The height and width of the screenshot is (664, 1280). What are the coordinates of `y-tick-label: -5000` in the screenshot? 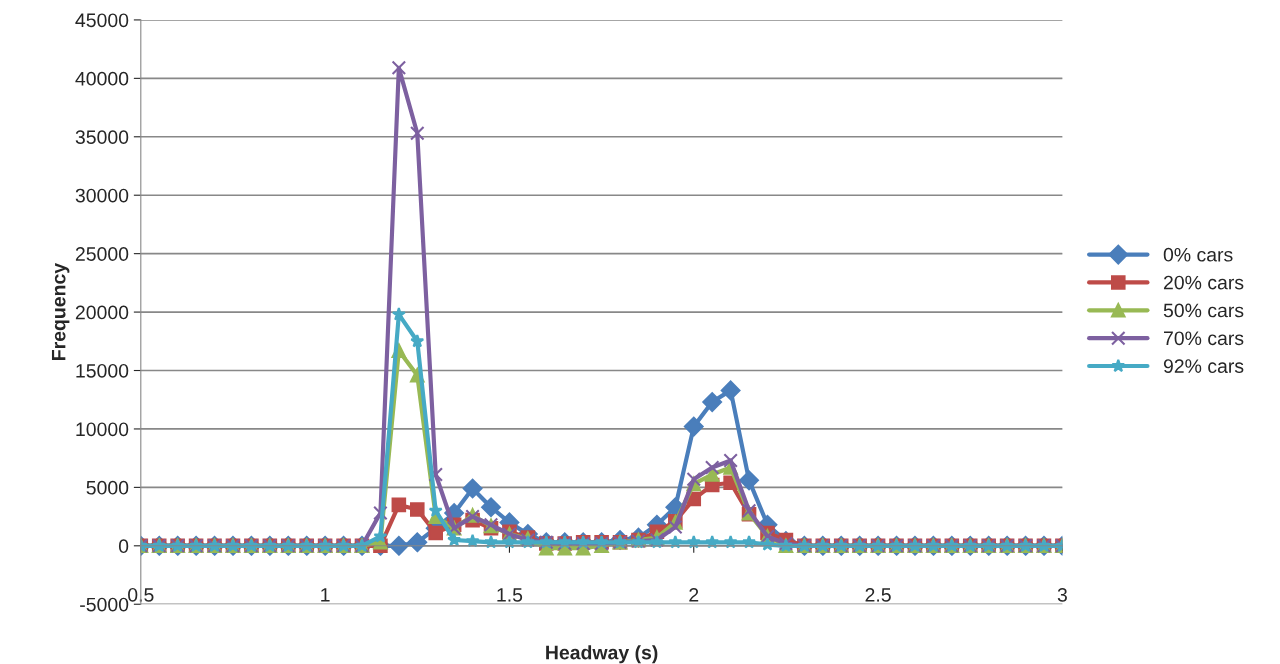 It's located at (104, 604).